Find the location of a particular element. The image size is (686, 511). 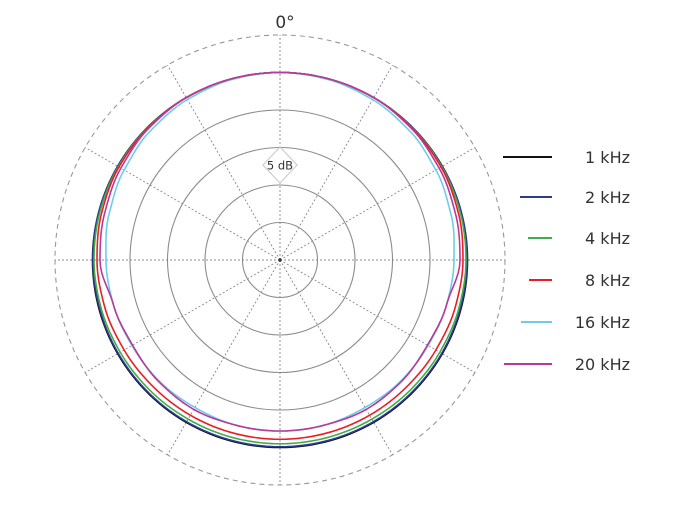

legend-item: 4 kHz is located at coordinates (579, 238).